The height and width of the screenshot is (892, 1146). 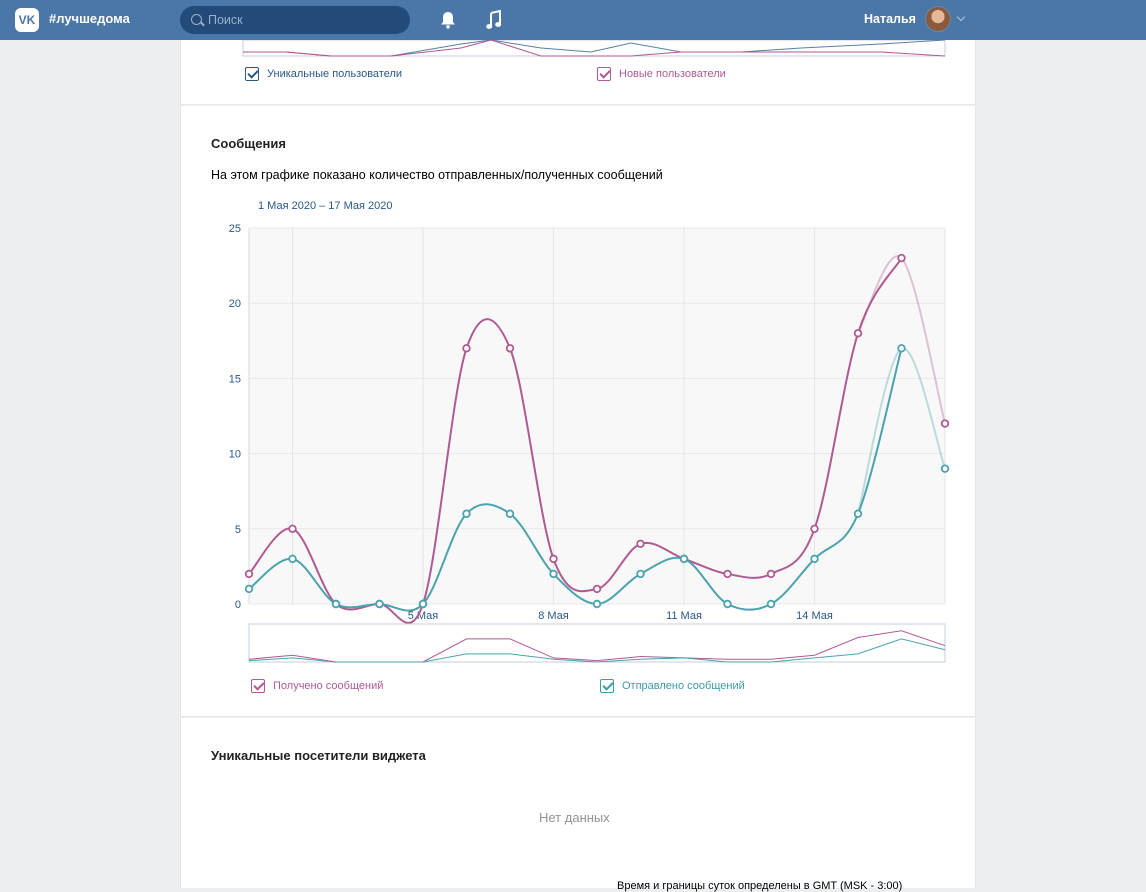 I want to click on section-title: Уникальные посетители виджета, so click(x=318, y=755).